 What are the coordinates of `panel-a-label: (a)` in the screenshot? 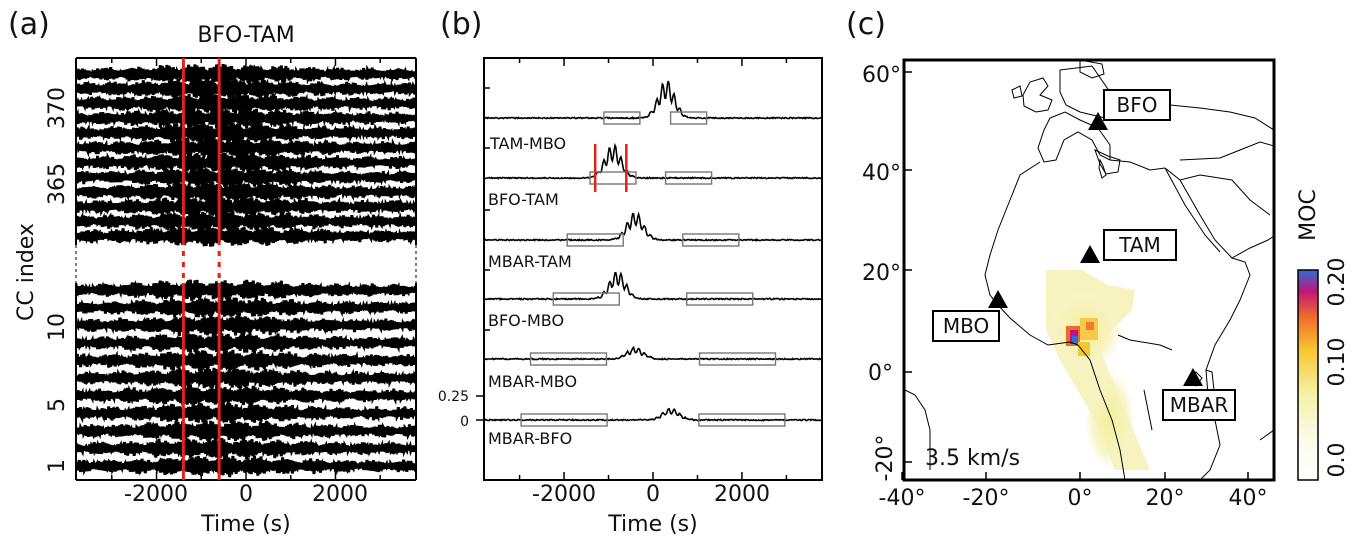 It's located at (29, 24).